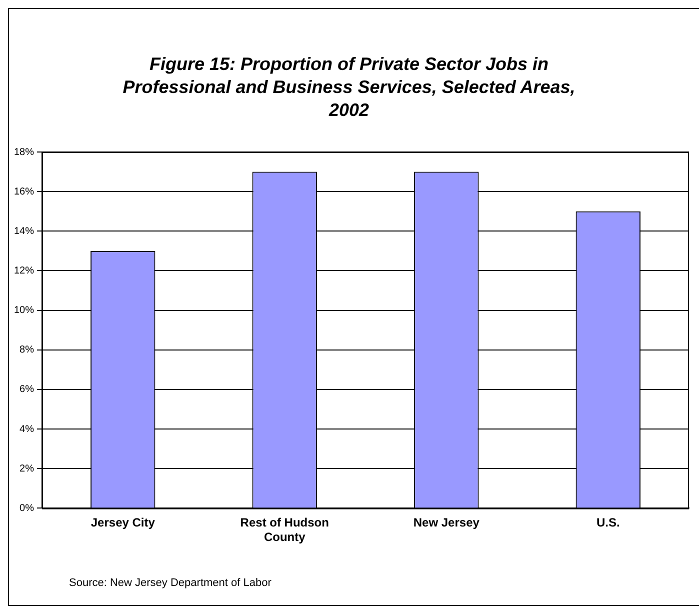 The image size is (699, 612). Describe the element at coordinates (27, 468) in the screenshot. I see `y-tick-label: 2%` at that location.